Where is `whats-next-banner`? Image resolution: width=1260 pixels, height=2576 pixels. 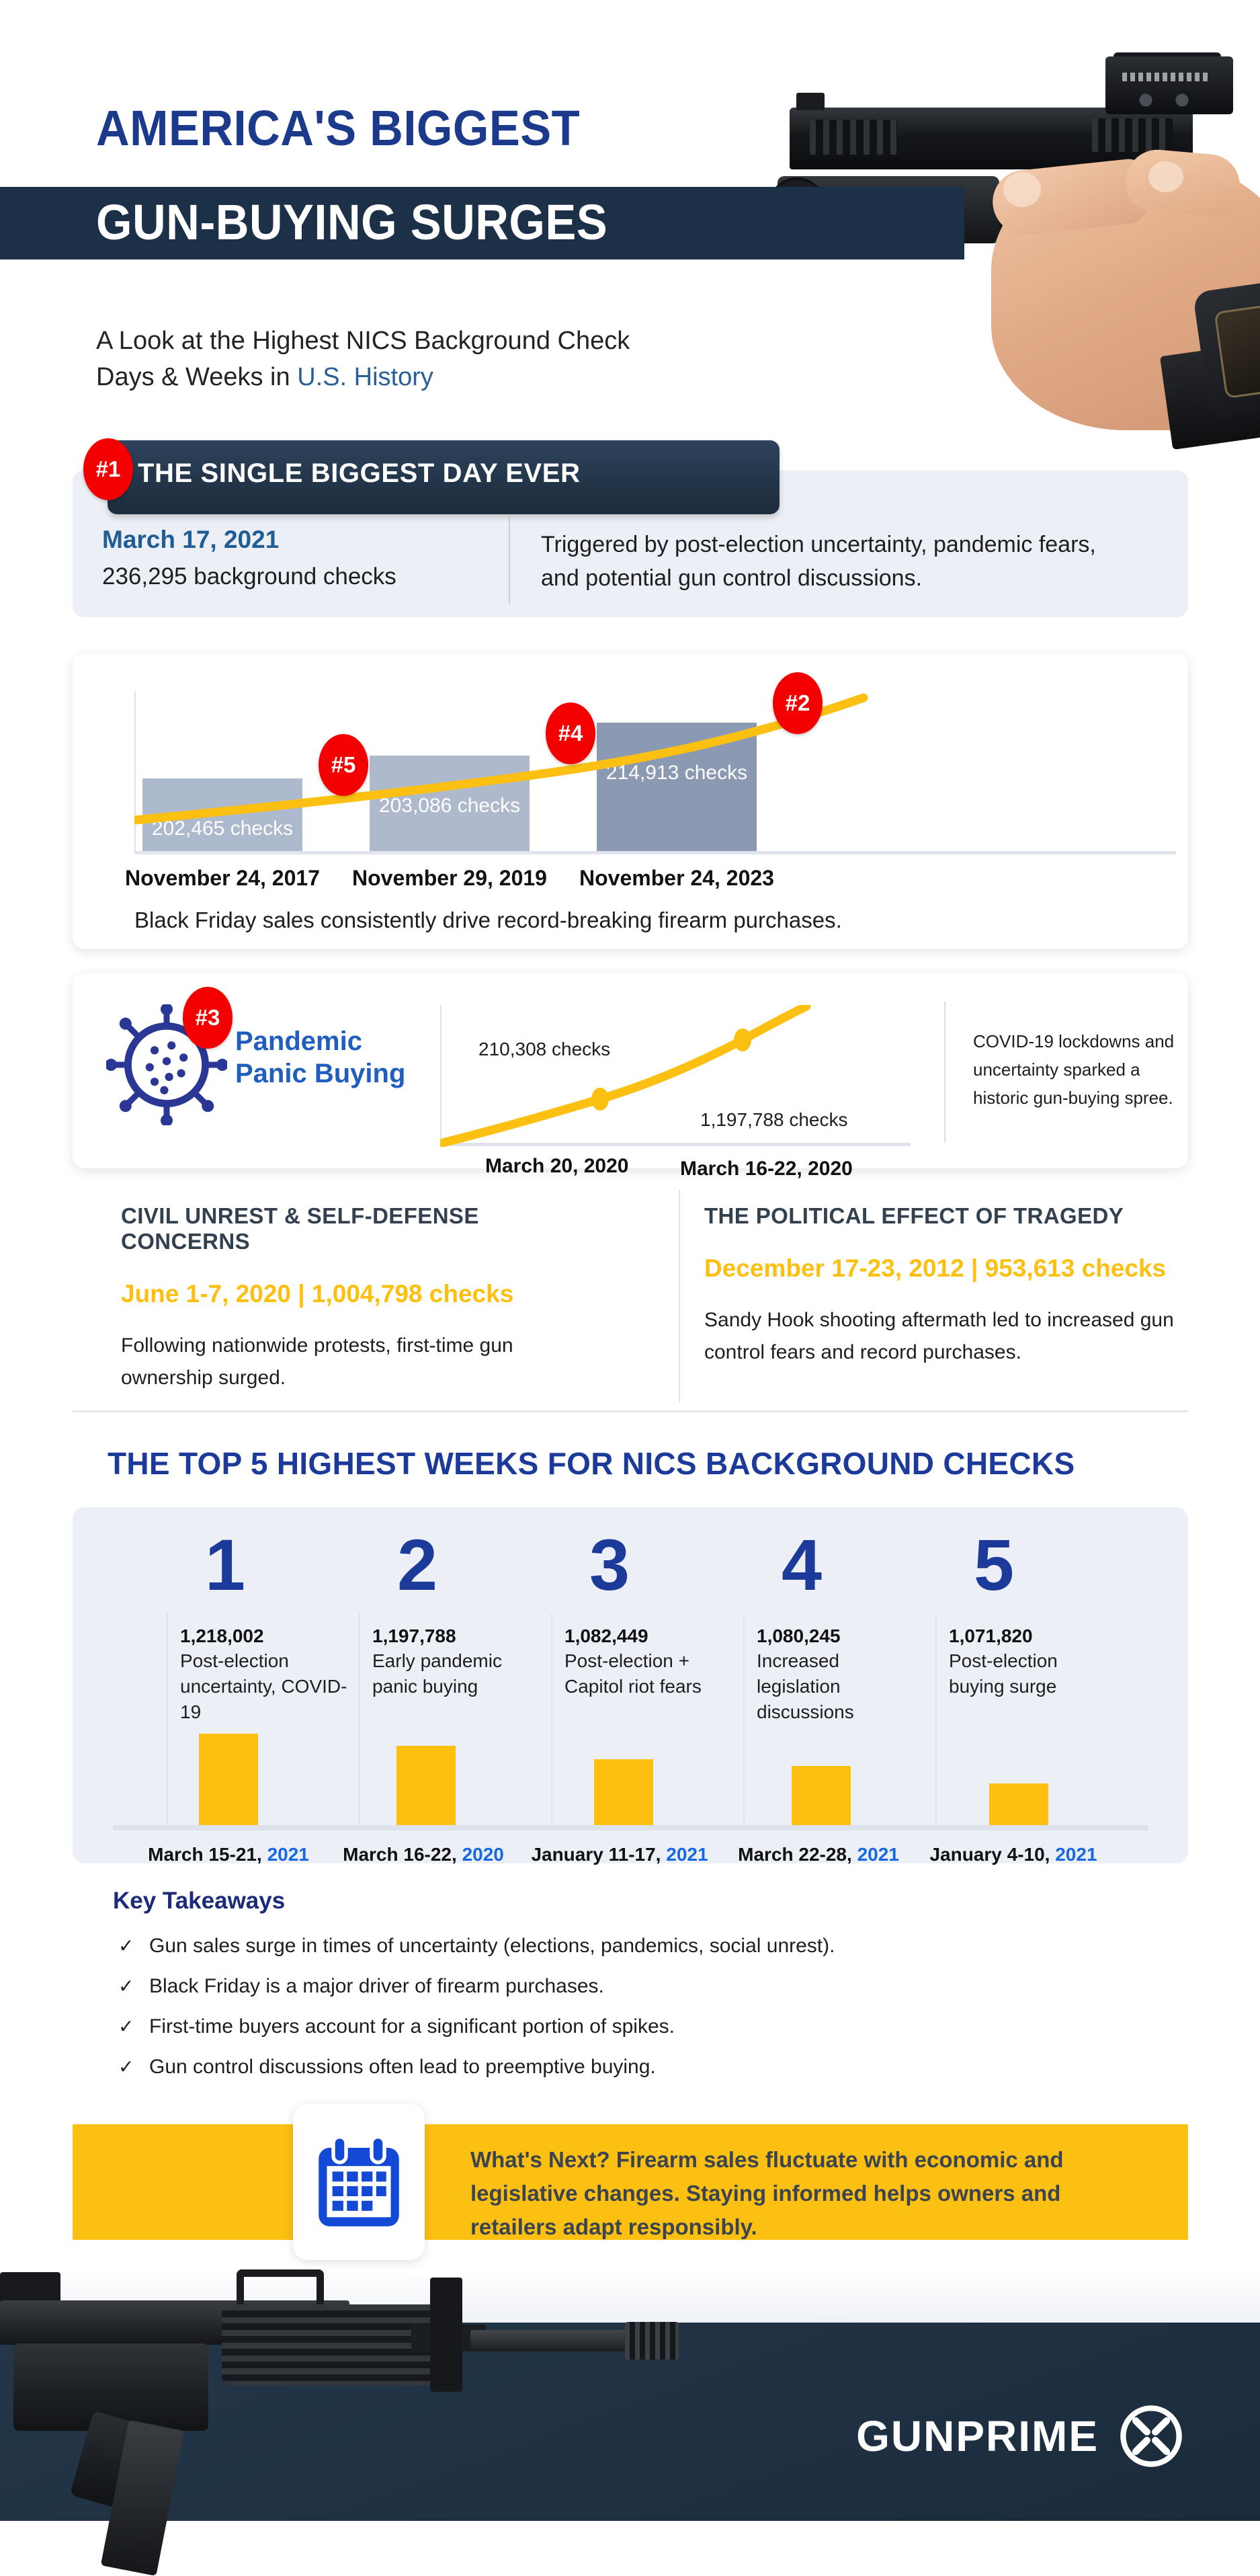 whats-next-banner is located at coordinates (630, 2182).